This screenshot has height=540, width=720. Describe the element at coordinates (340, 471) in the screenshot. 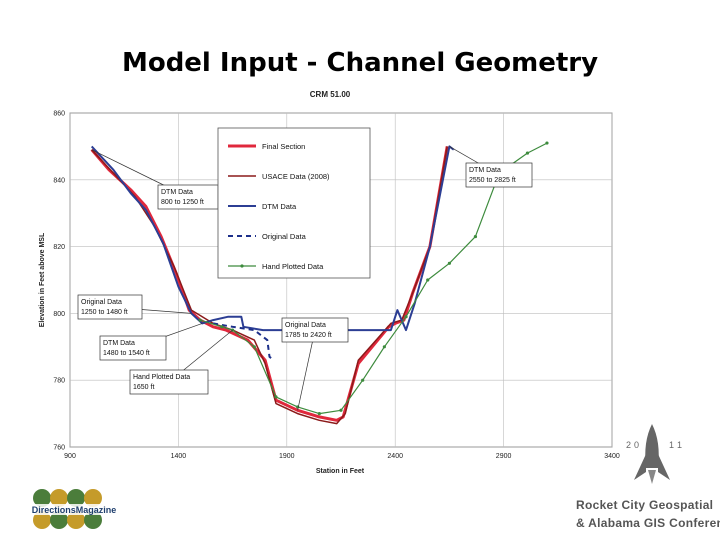

I see `x-axis-label: Station in Feet` at that location.